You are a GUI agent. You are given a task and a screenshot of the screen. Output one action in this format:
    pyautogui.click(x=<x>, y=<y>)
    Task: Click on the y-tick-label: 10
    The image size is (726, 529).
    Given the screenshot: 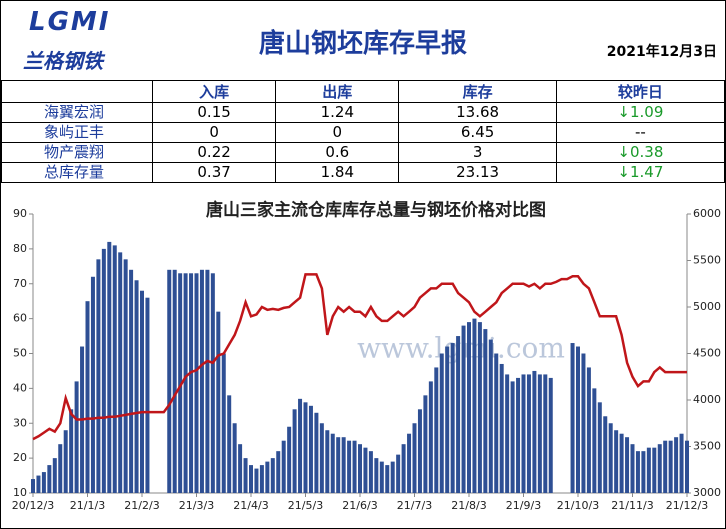 What is the action you would take?
    pyautogui.click(x=20, y=492)
    